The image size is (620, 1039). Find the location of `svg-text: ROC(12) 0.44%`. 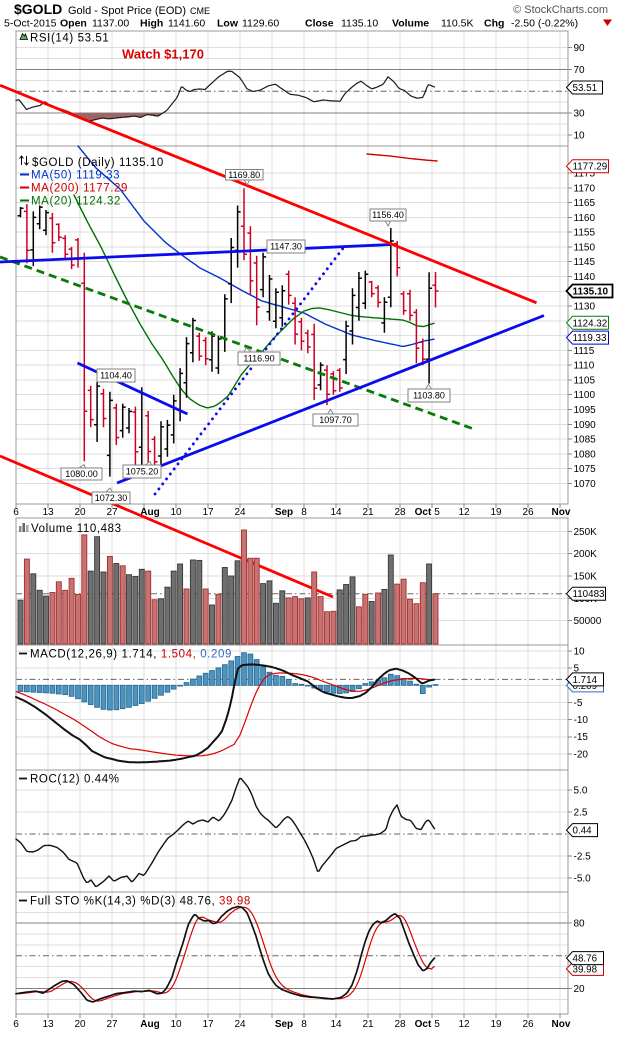

svg-text: ROC(12) 0.44% is located at coordinates (75, 780).